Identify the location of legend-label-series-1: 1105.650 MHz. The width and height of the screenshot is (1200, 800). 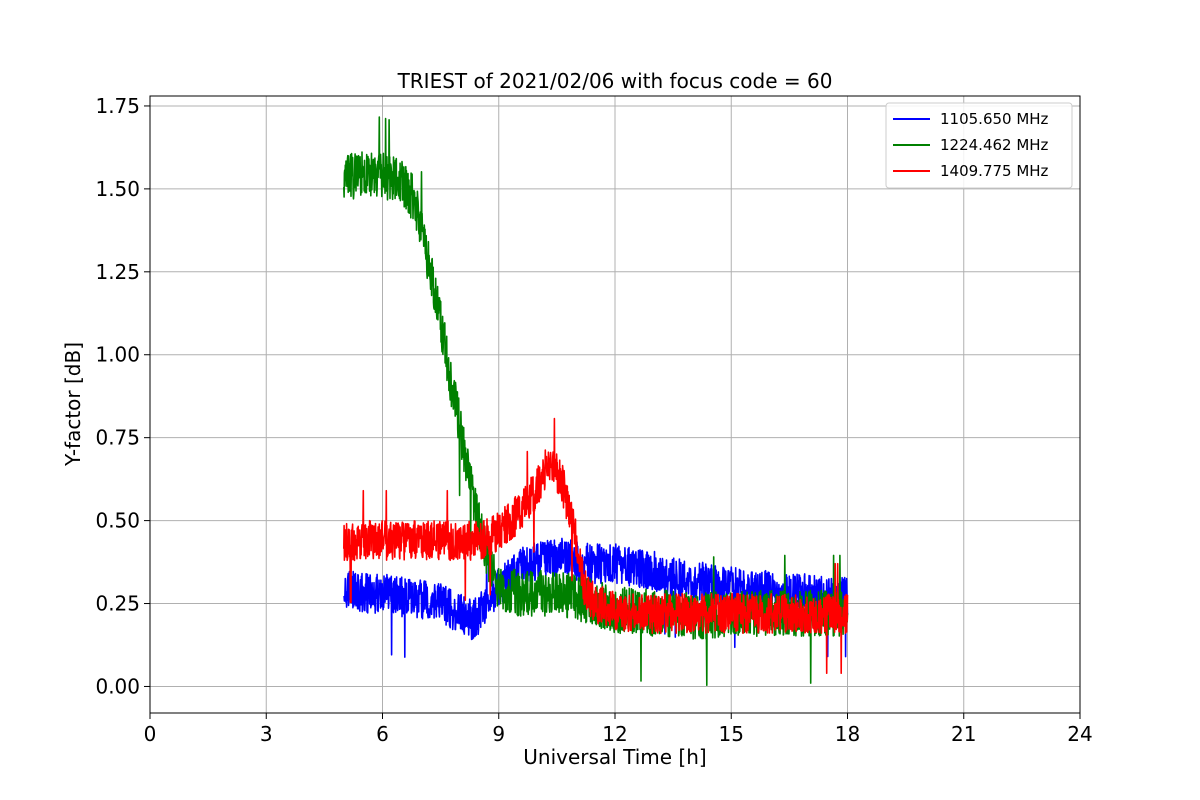
(994, 119).